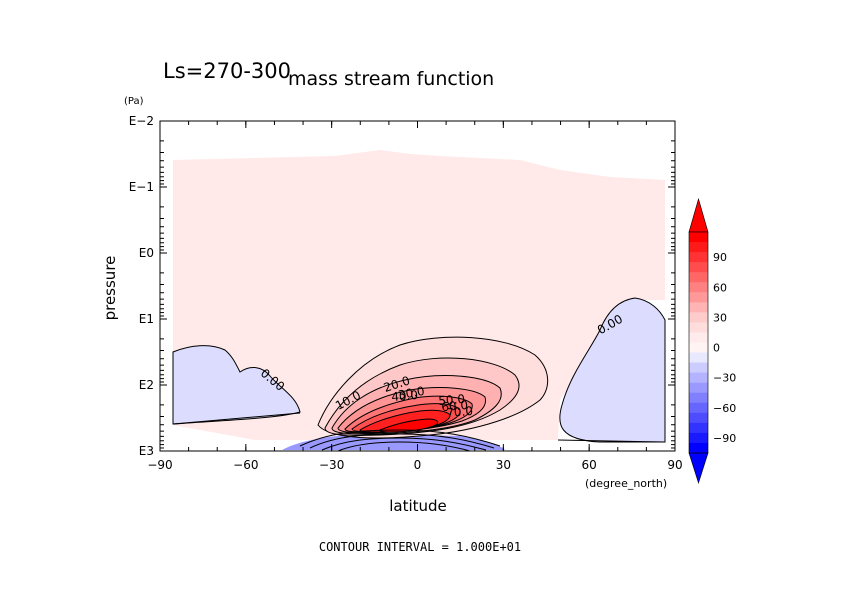 The image size is (842, 595). What do you see at coordinates (236, 385) in the screenshot?
I see `negative-region-south` at bounding box center [236, 385].